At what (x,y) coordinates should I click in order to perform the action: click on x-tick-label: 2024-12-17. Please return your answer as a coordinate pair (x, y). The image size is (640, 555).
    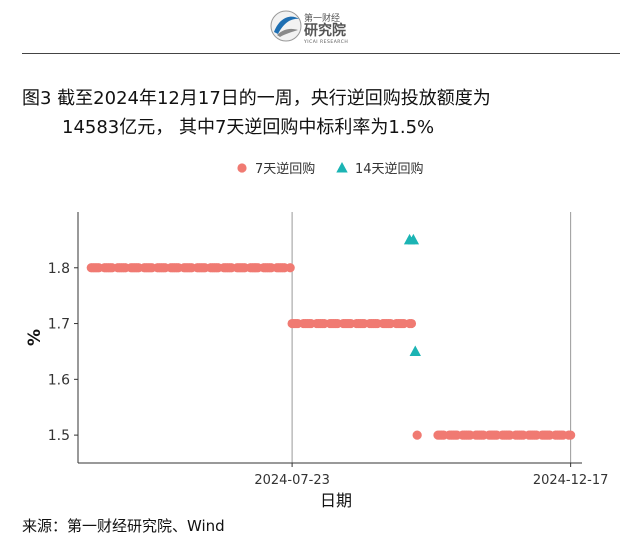
    Looking at the image, I should click on (571, 480).